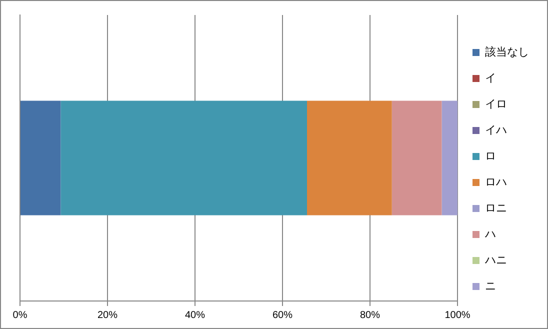 The height and width of the screenshot is (329, 548). Describe the element at coordinates (282, 315) in the screenshot. I see `x-tick-label: 60%` at that location.